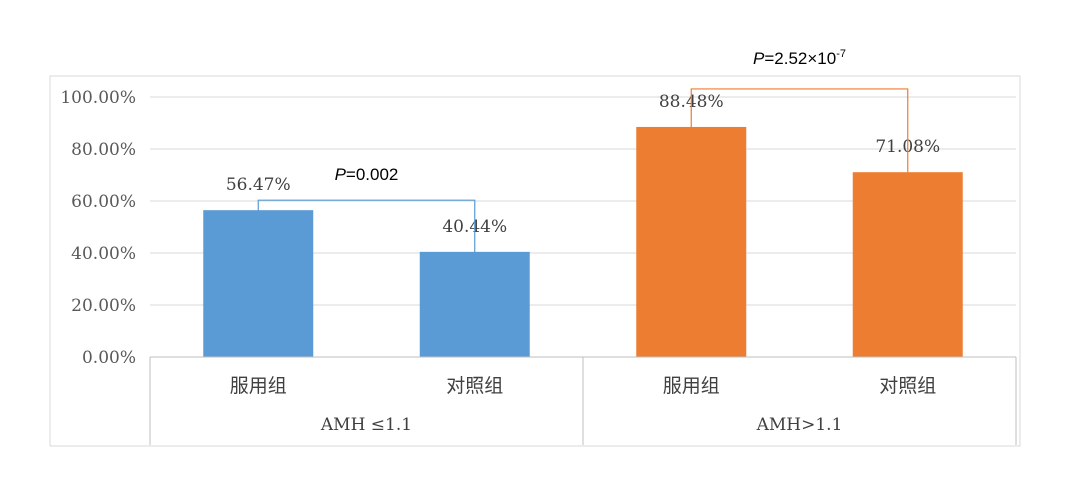  I want to click on y-tick-label: 80.00%, so click(103, 150).